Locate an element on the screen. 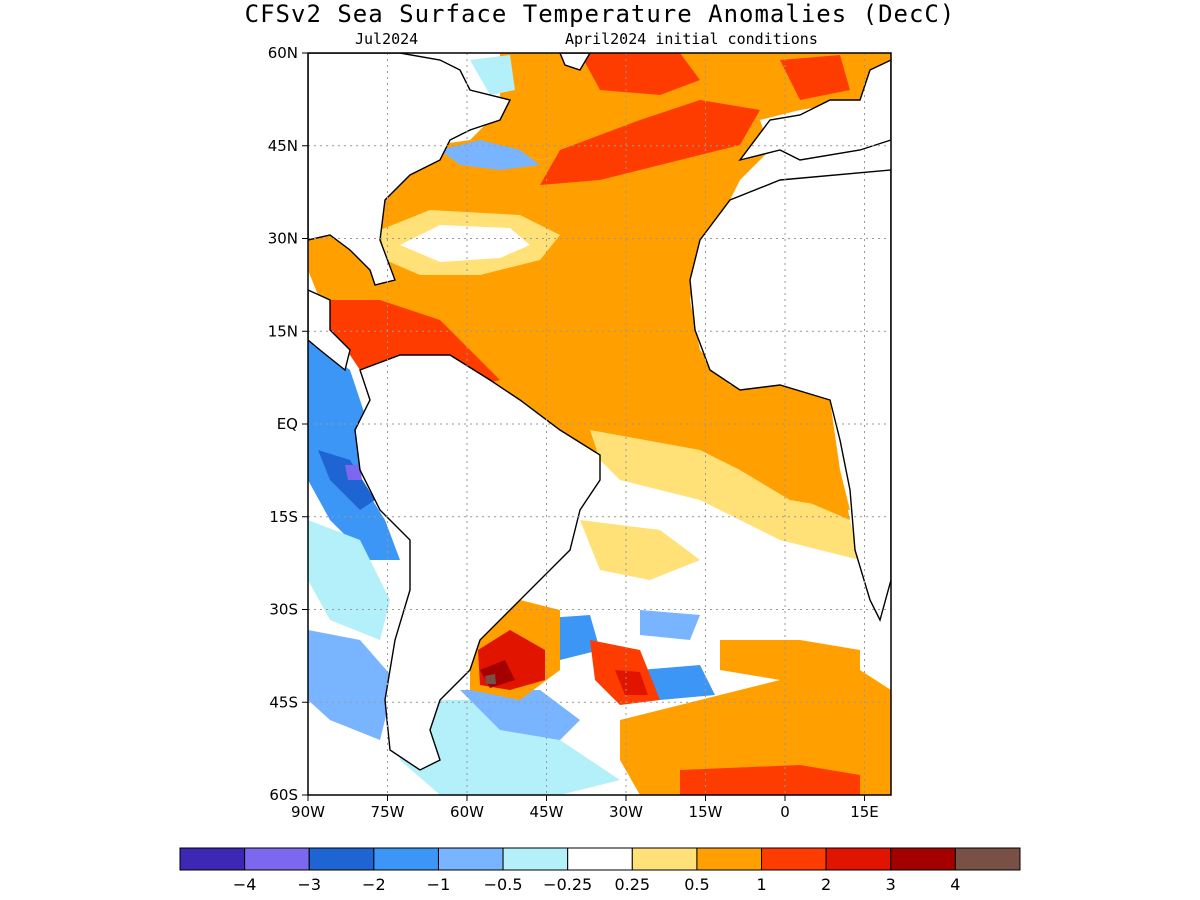 The height and width of the screenshot is (900, 1200). lat-tick-label: 15S is located at coordinates (283, 517).